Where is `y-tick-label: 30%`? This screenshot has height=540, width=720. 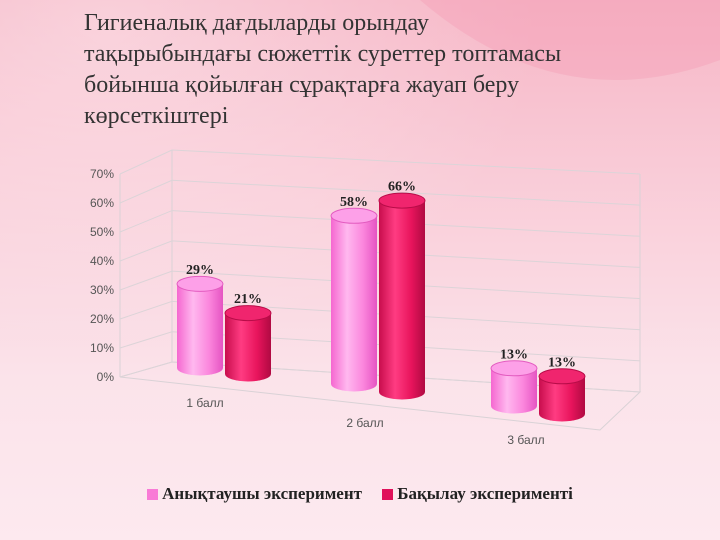 y-tick-label: 30% is located at coordinates (102, 290).